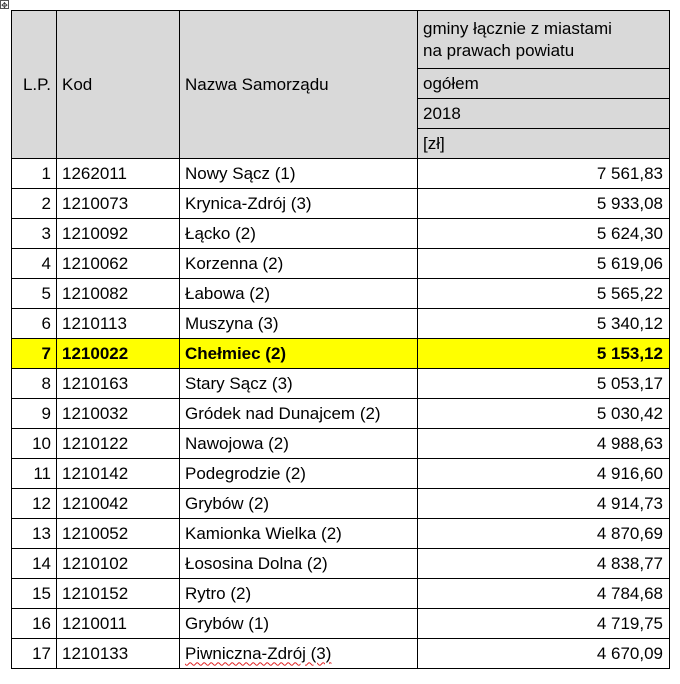  Describe the element at coordinates (298, 413) in the screenshot. I see `row-nazwa: Gródek nad Dunajcem (2)` at that location.